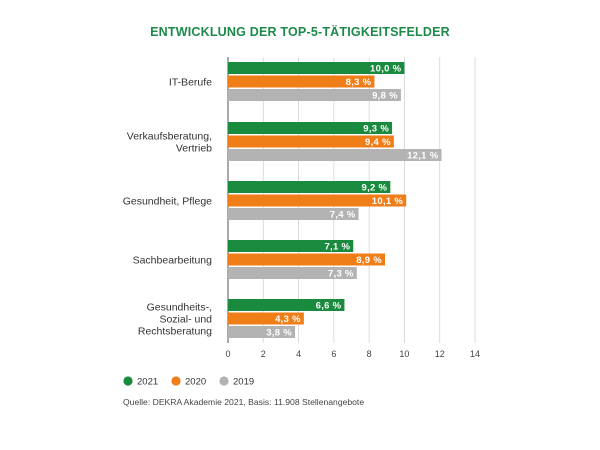 This screenshot has width=600, height=450. I want to click on category-label: Sozial- und, so click(185, 320).